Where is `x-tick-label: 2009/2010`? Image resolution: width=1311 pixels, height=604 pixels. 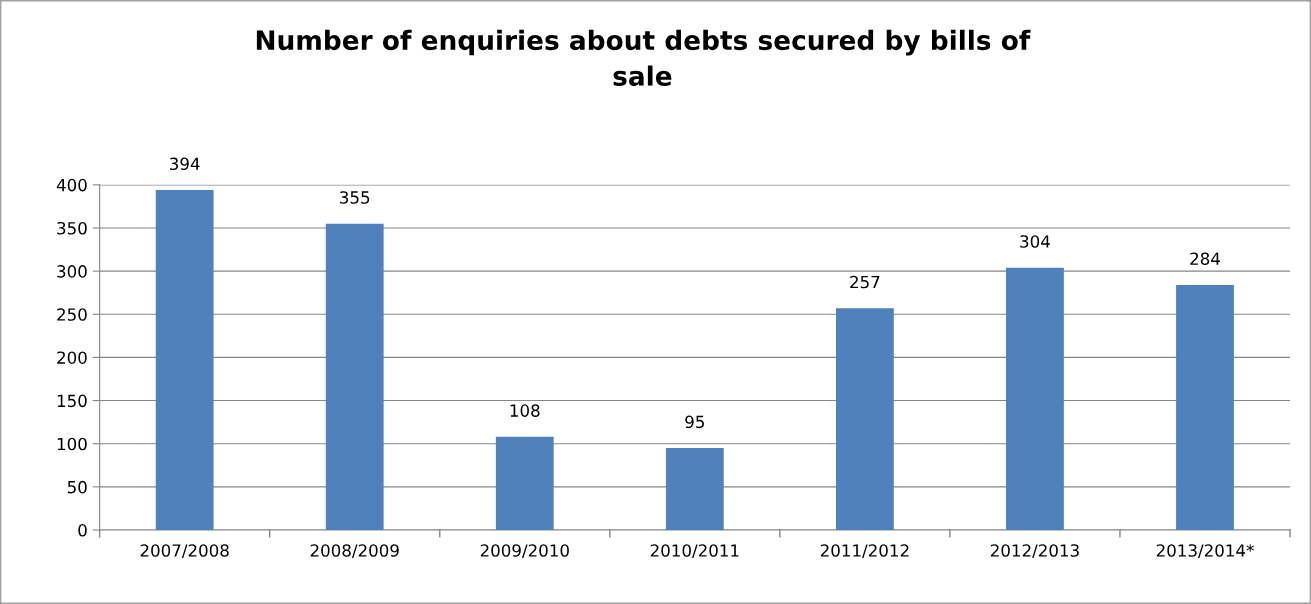
x-tick-label: 2009/2010 is located at coordinates (524, 551).